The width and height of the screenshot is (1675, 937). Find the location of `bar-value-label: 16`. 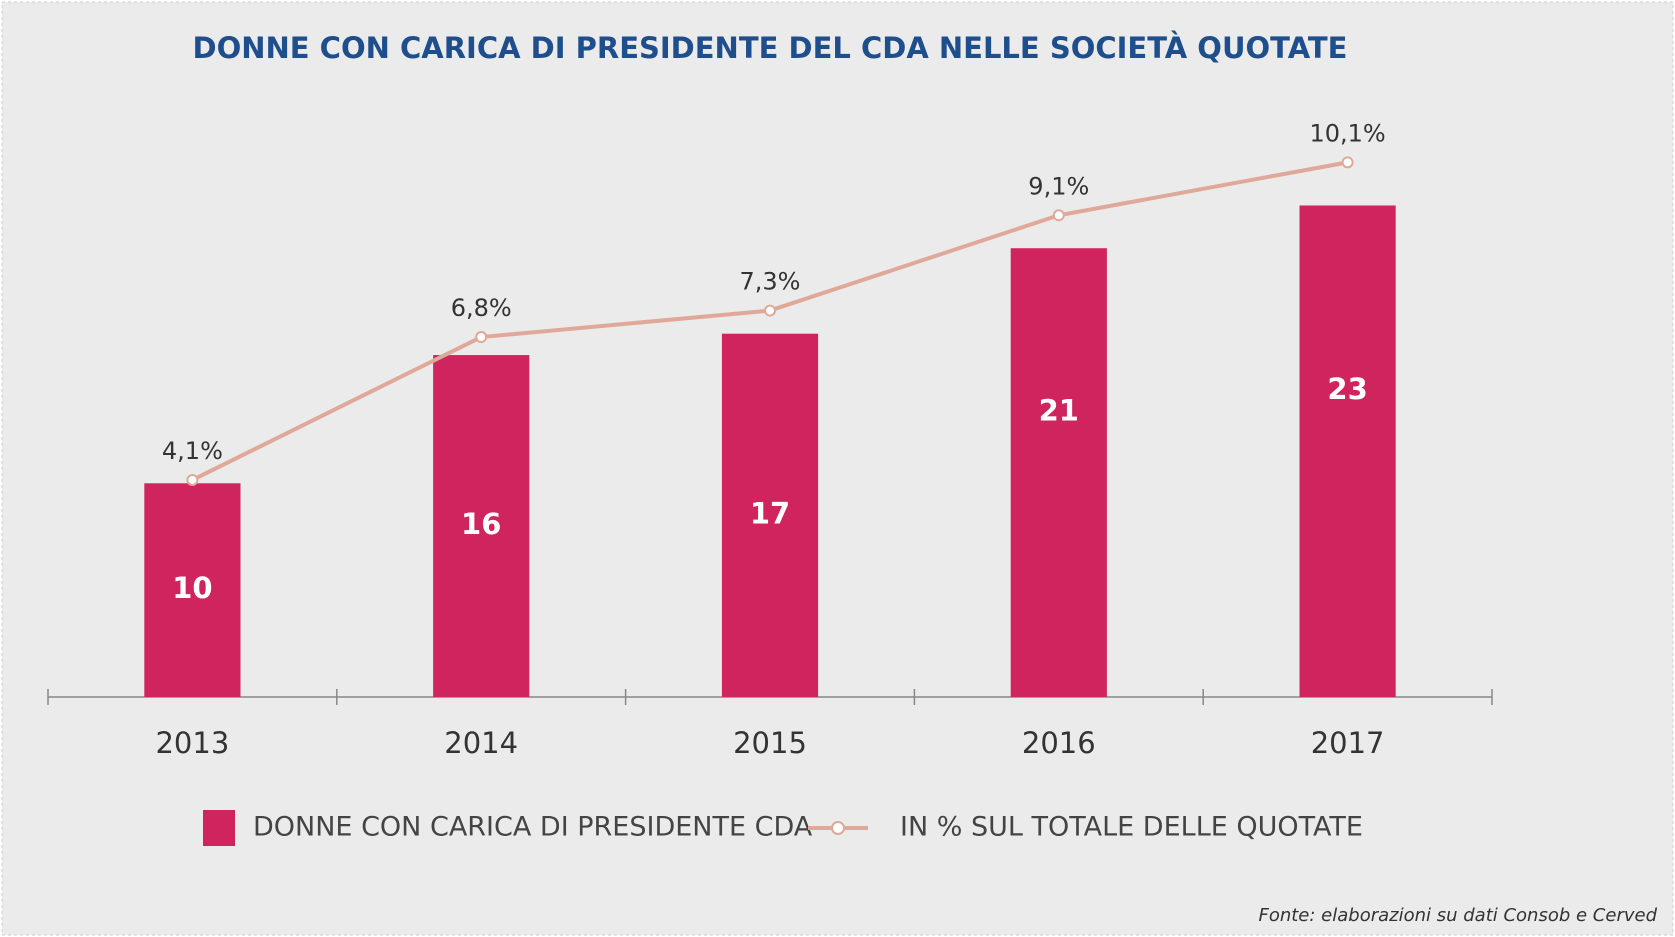

bar-value-label: 16 is located at coordinates (481, 524).